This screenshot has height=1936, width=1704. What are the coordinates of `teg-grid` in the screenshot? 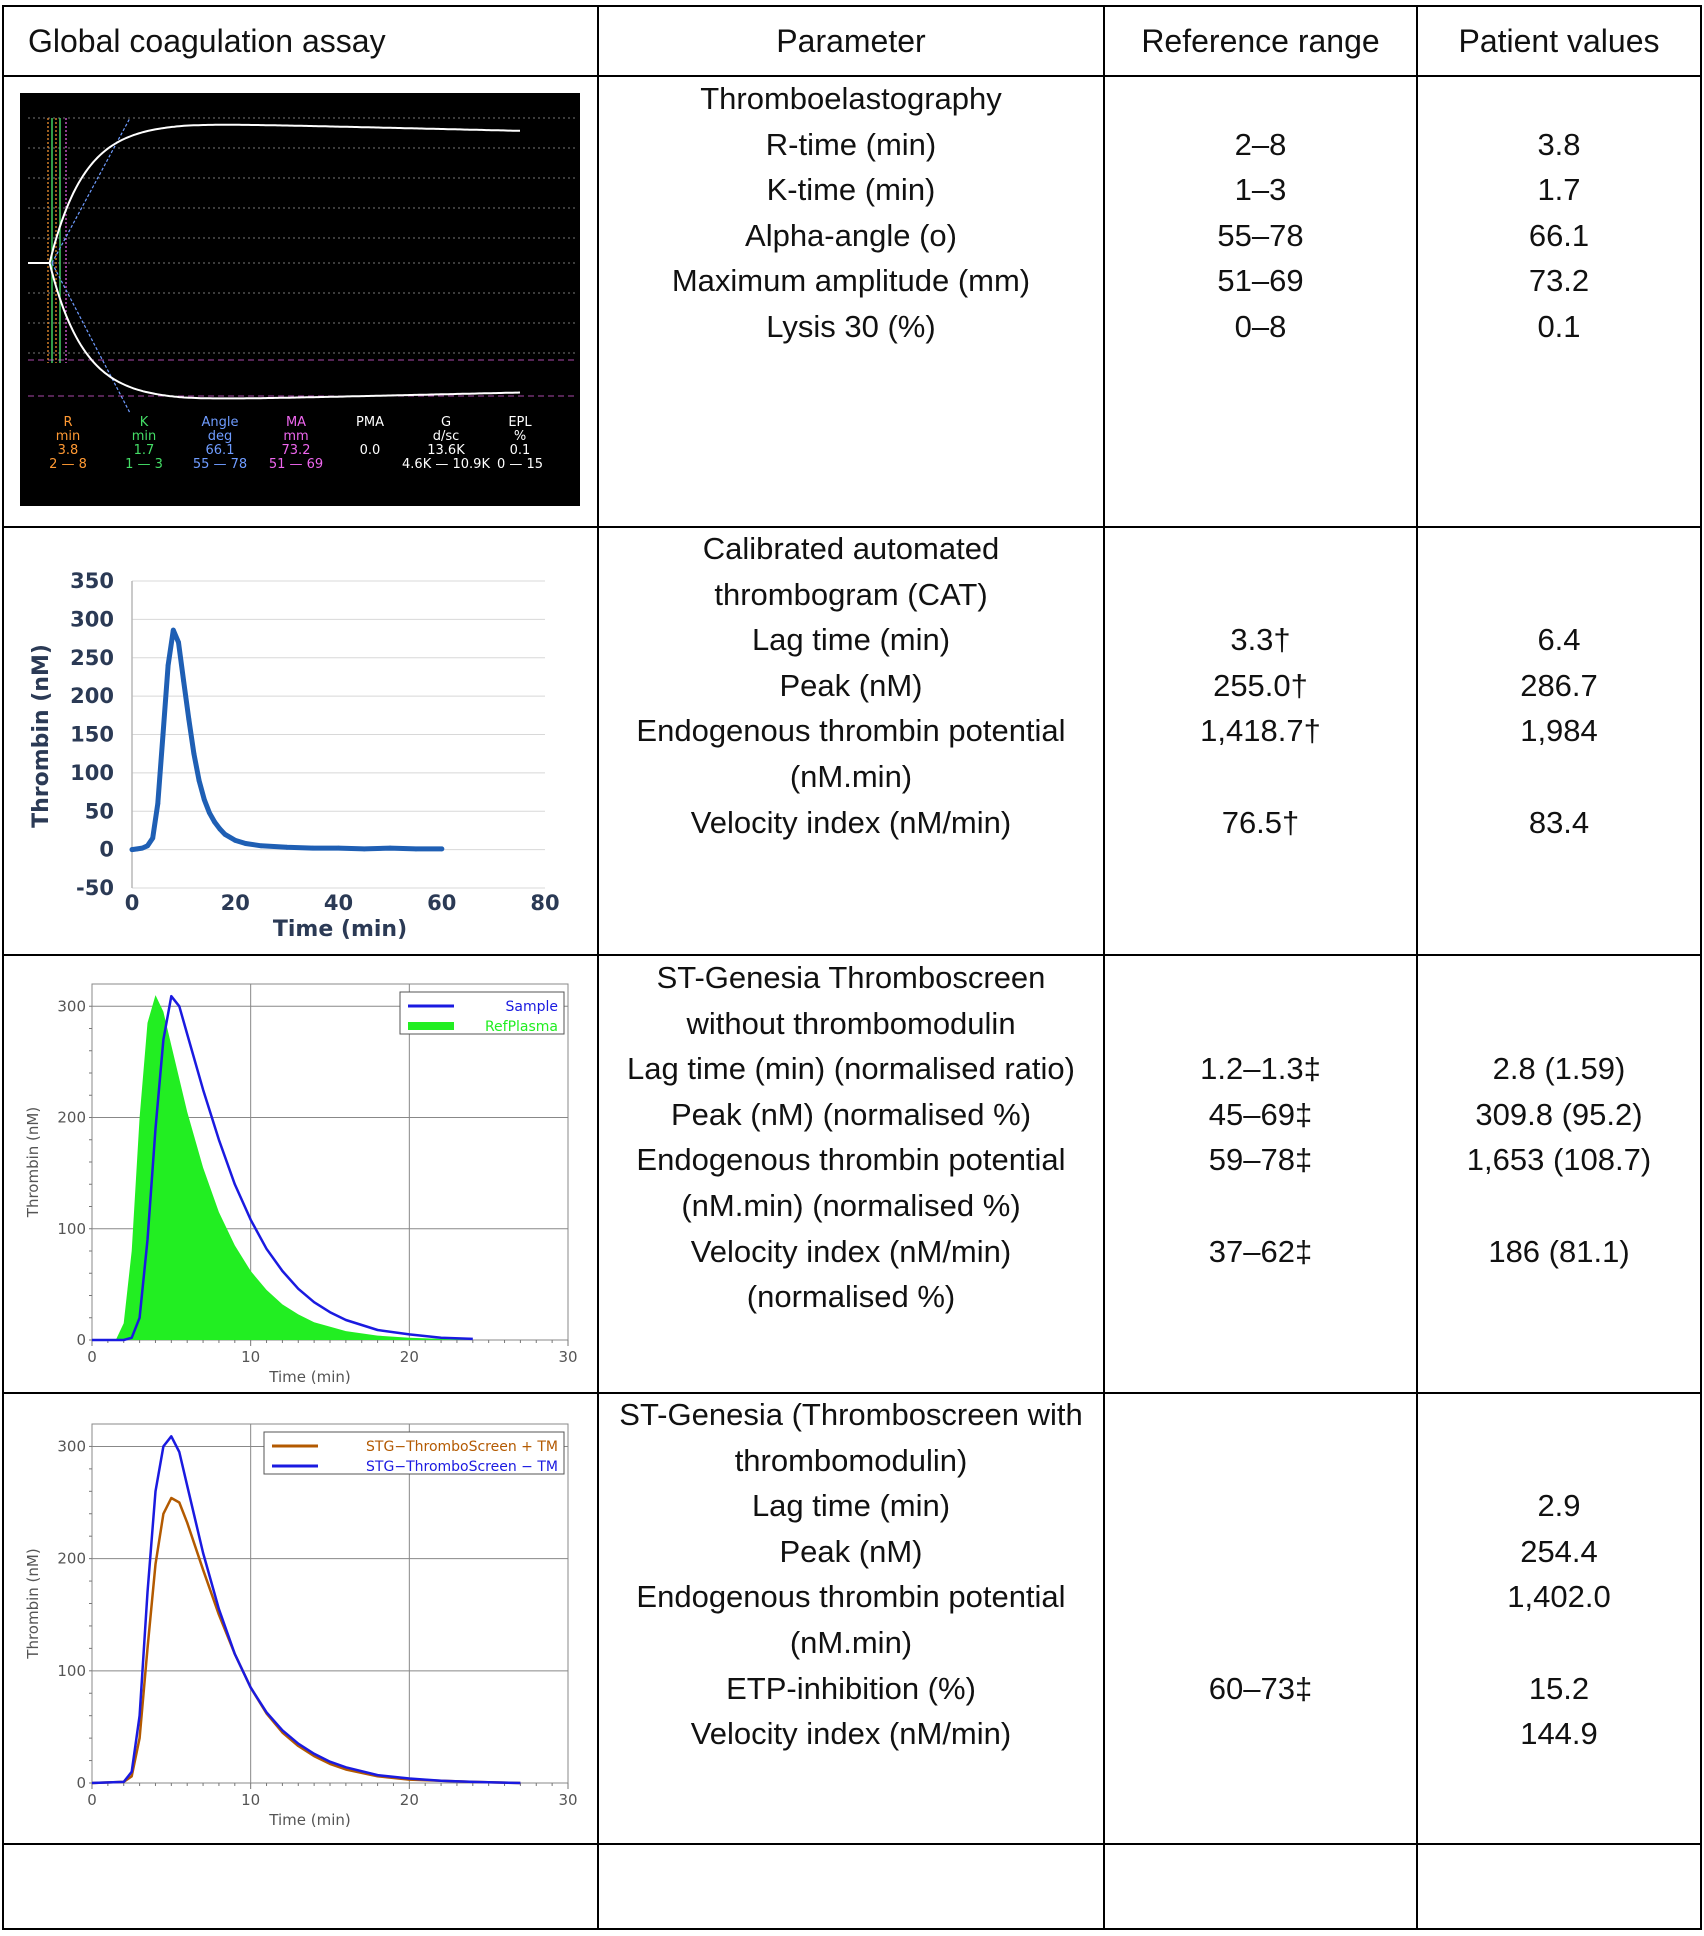 It's located at (301, 235).